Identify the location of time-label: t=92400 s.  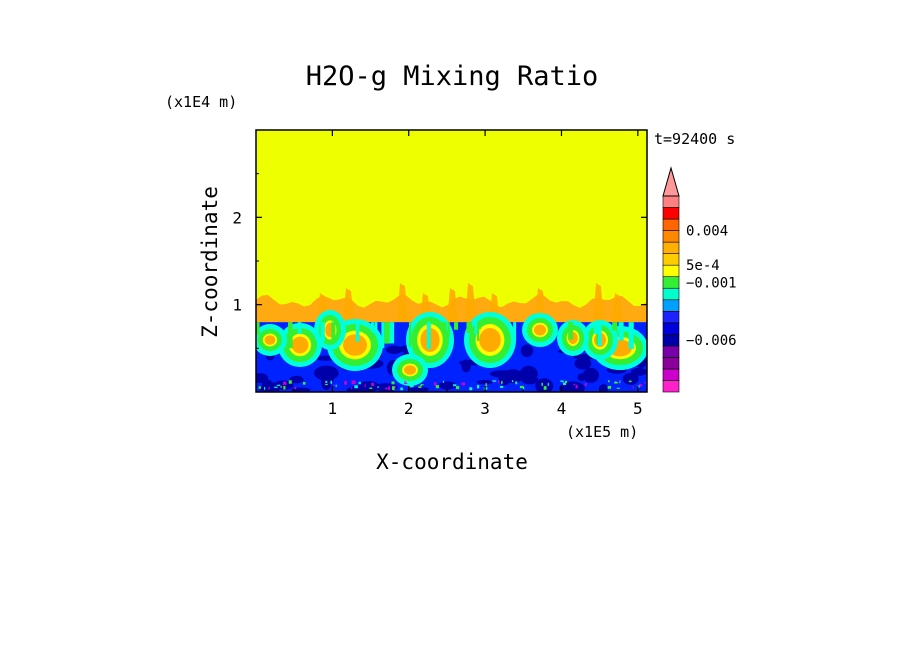
(694, 139).